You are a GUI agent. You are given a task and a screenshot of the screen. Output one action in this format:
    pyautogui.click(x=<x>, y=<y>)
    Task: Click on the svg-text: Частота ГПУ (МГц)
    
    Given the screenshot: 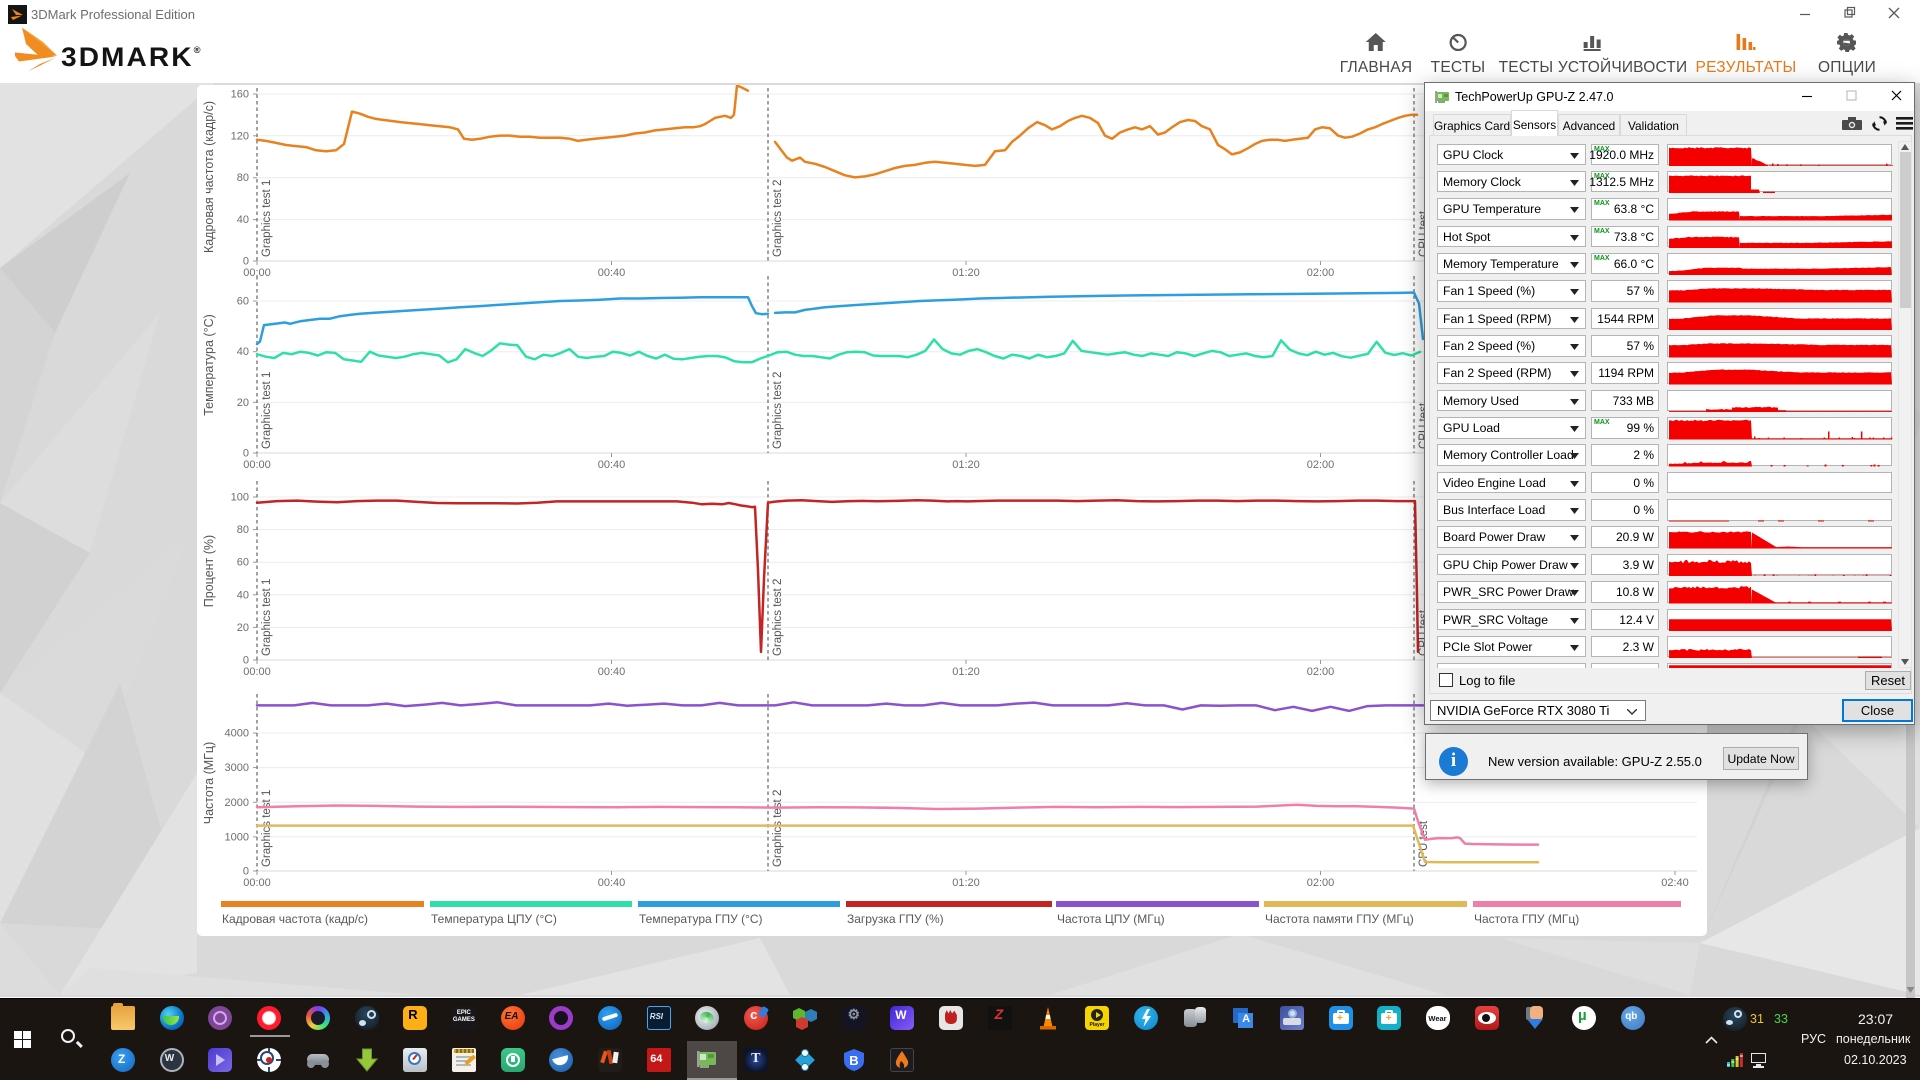 What is the action you would take?
    pyautogui.click(x=1526, y=919)
    